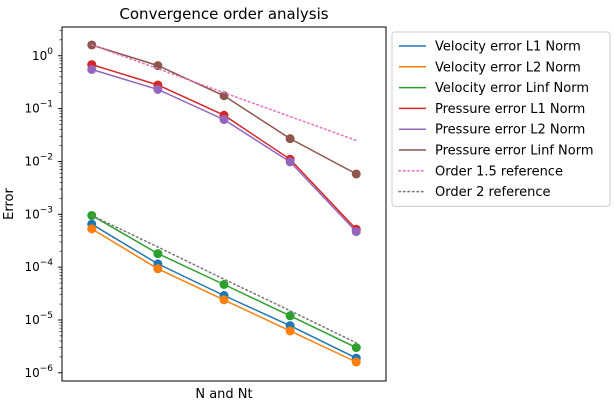 Image resolution: width=614 pixels, height=401 pixels. I want to click on y-tick-label: 10⁻¹, so click(38, 108).